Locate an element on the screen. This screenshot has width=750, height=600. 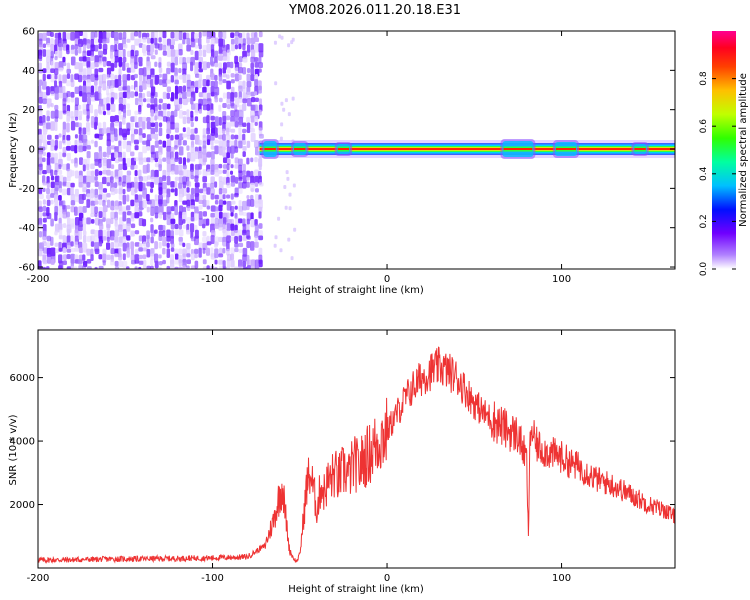
spectrogram-ytick-label: 0 is located at coordinates (32, 150).